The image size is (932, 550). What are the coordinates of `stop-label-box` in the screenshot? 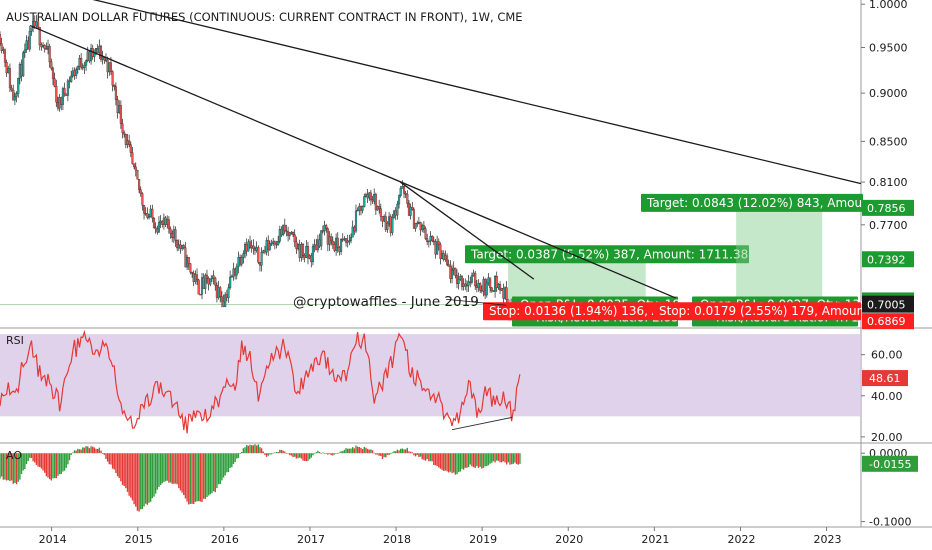 It's located at (757, 311).